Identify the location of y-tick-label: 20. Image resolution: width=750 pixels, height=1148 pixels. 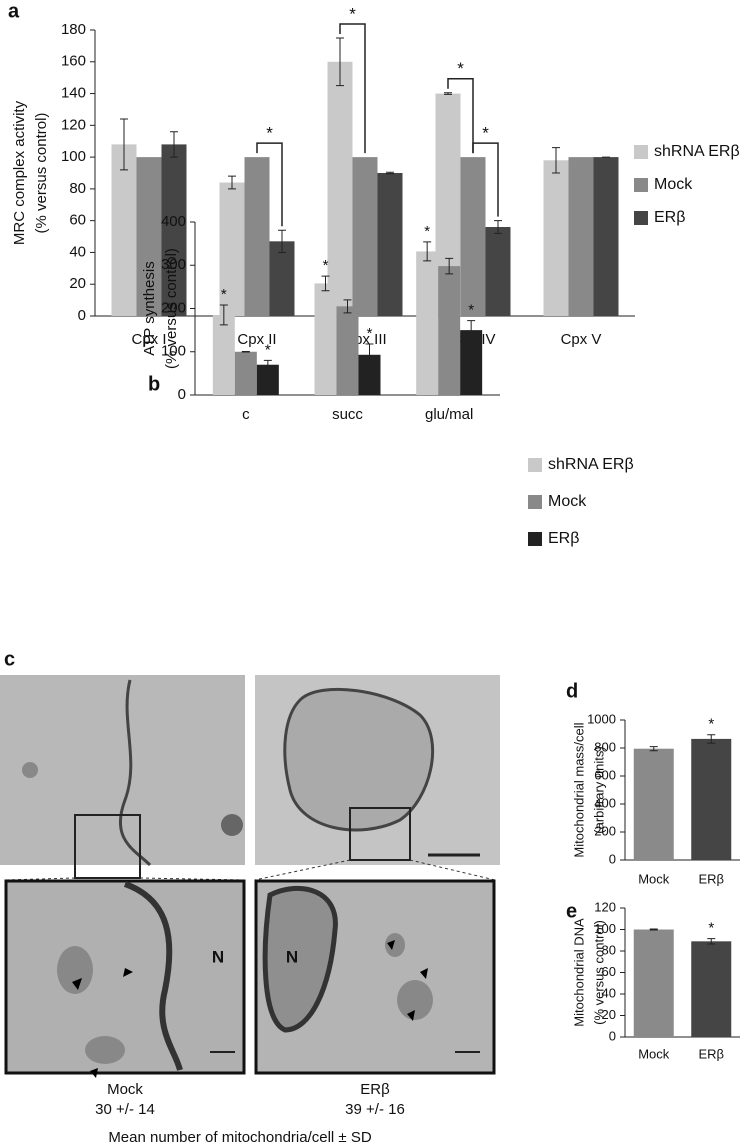
(609, 1014).